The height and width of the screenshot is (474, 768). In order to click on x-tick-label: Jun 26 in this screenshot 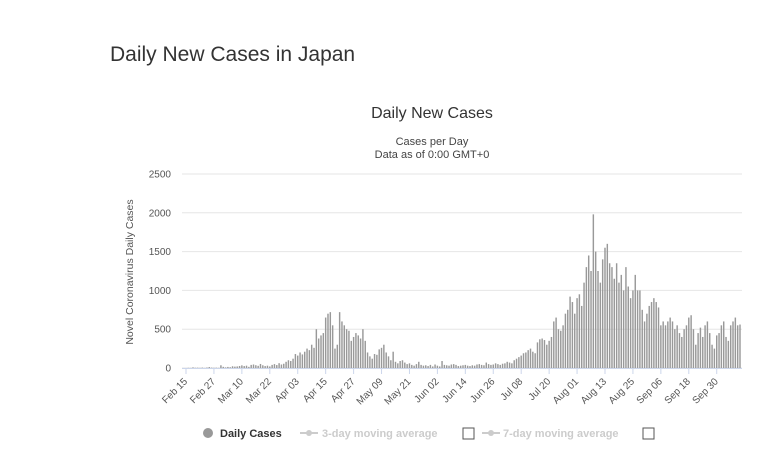, I will do `click(482, 390)`.